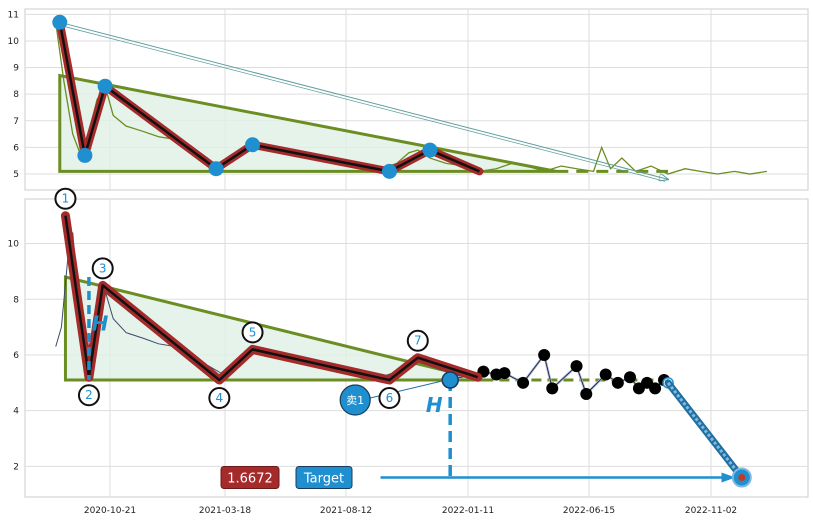 The image size is (813, 521). I want to click on detail-height-label: H, so click(100, 324).